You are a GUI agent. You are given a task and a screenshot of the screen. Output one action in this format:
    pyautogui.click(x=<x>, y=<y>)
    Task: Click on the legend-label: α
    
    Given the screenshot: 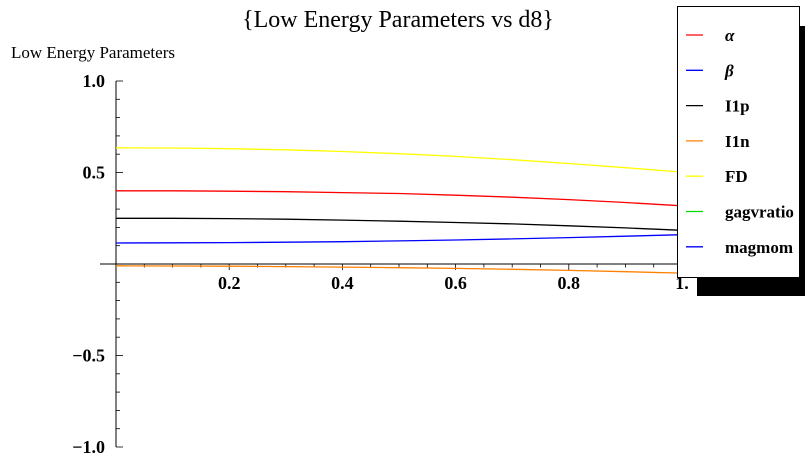 What is the action you would take?
    pyautogui.click(x=730, y=35)
    